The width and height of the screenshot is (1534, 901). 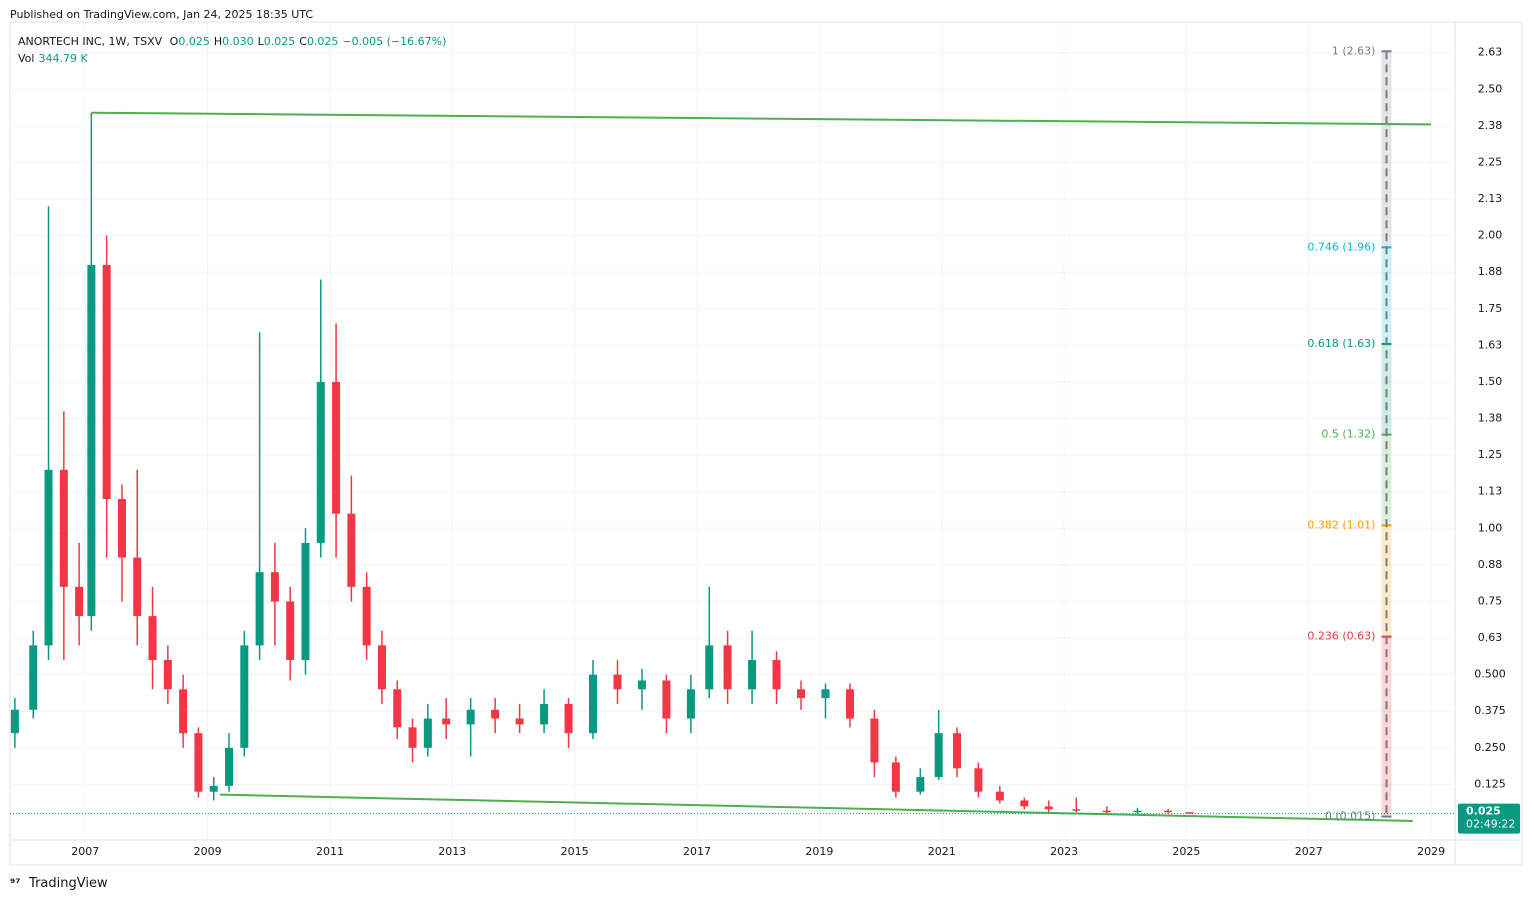 I want to click on volume-label: Vol, so click(x=26, y=58).